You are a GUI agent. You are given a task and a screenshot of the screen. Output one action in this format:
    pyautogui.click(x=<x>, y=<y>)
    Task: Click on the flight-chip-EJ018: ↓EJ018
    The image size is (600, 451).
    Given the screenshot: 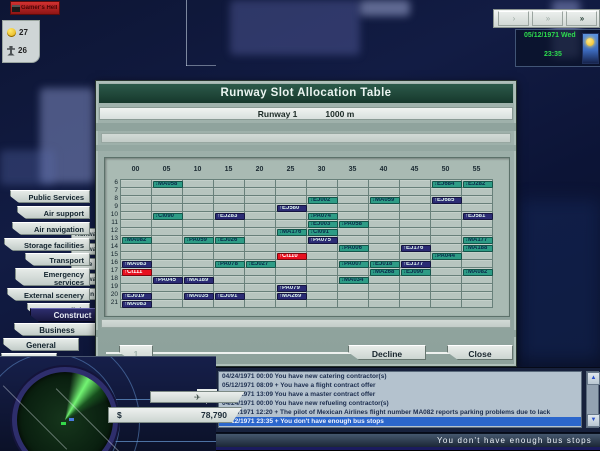 What is the action you would take?
    pyautogui.click(x=385, y=264)
    